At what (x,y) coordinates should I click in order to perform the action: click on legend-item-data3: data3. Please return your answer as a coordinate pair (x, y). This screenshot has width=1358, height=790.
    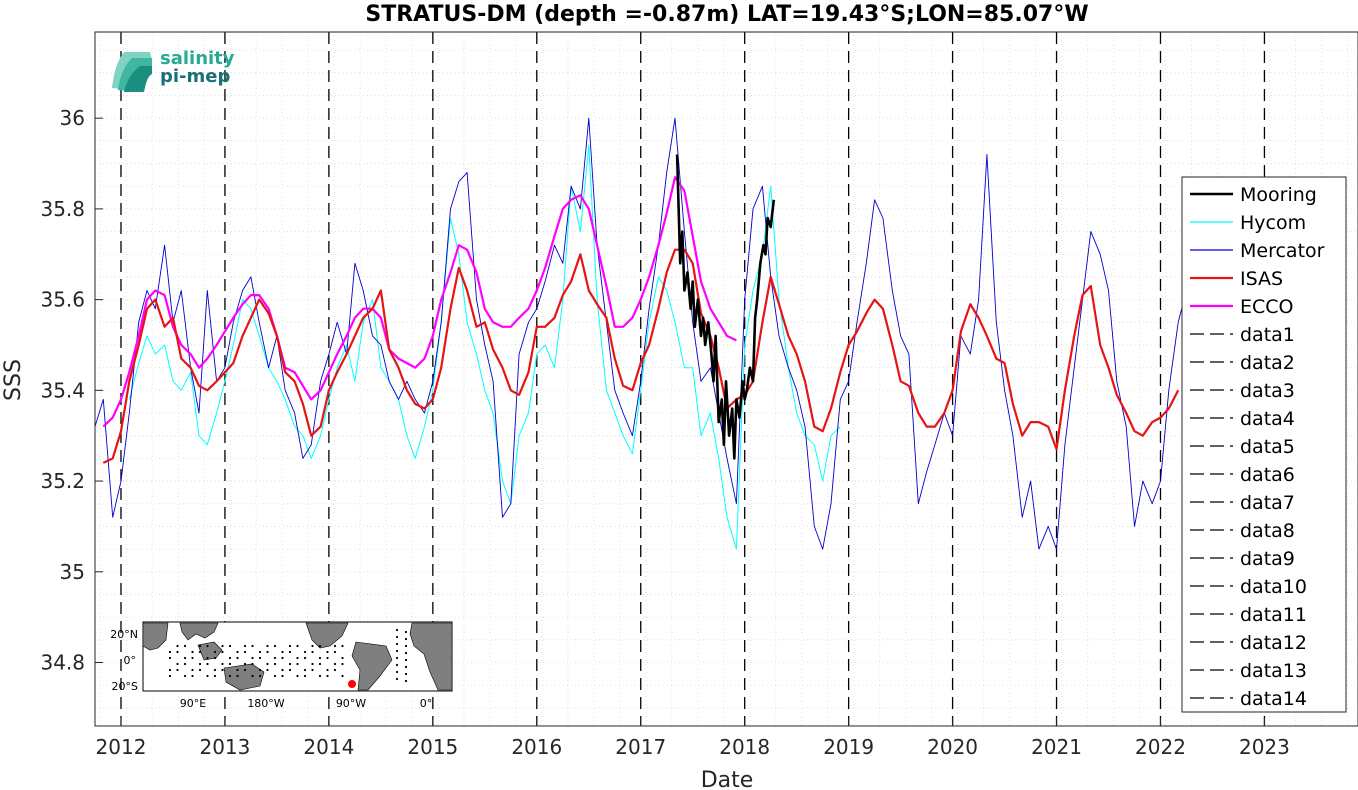
    Looking at the image, I should click on (1242, 391).